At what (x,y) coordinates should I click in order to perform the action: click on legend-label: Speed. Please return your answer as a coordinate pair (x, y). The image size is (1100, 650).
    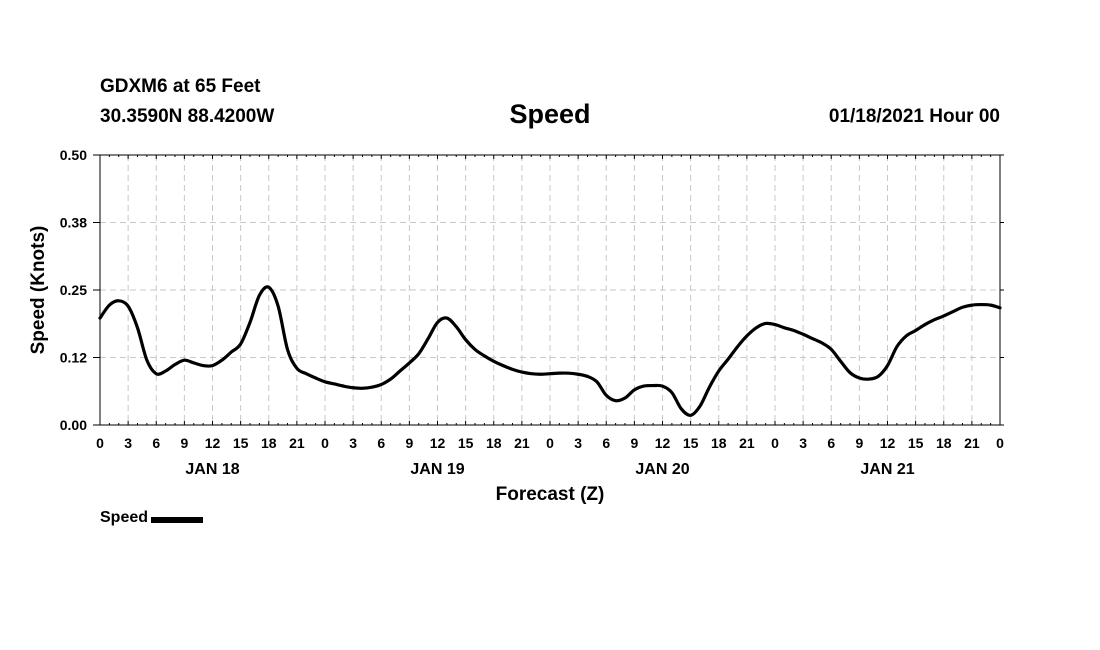
    Looking at the image, I should click on (124, 517).